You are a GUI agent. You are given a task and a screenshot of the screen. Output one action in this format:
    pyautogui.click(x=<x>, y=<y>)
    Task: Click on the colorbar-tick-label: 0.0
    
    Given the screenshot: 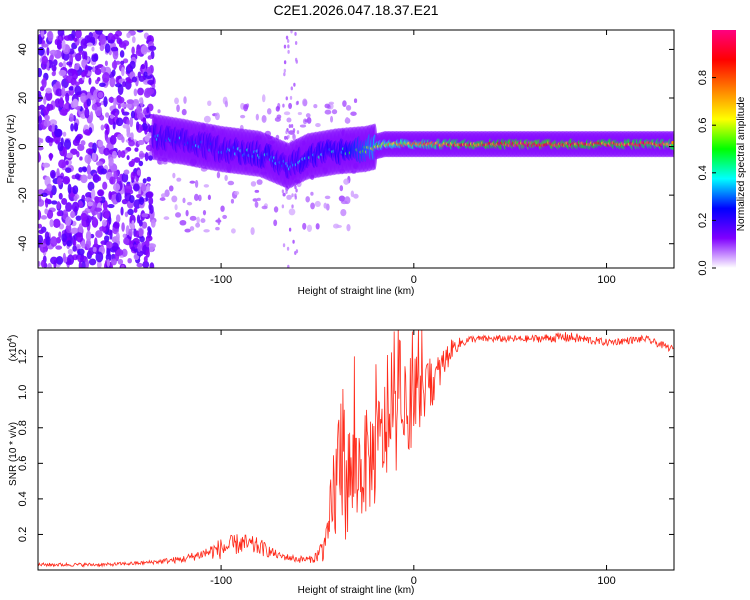 What is the action you would take?
    pyautogui.click(x=703, y=267)
    